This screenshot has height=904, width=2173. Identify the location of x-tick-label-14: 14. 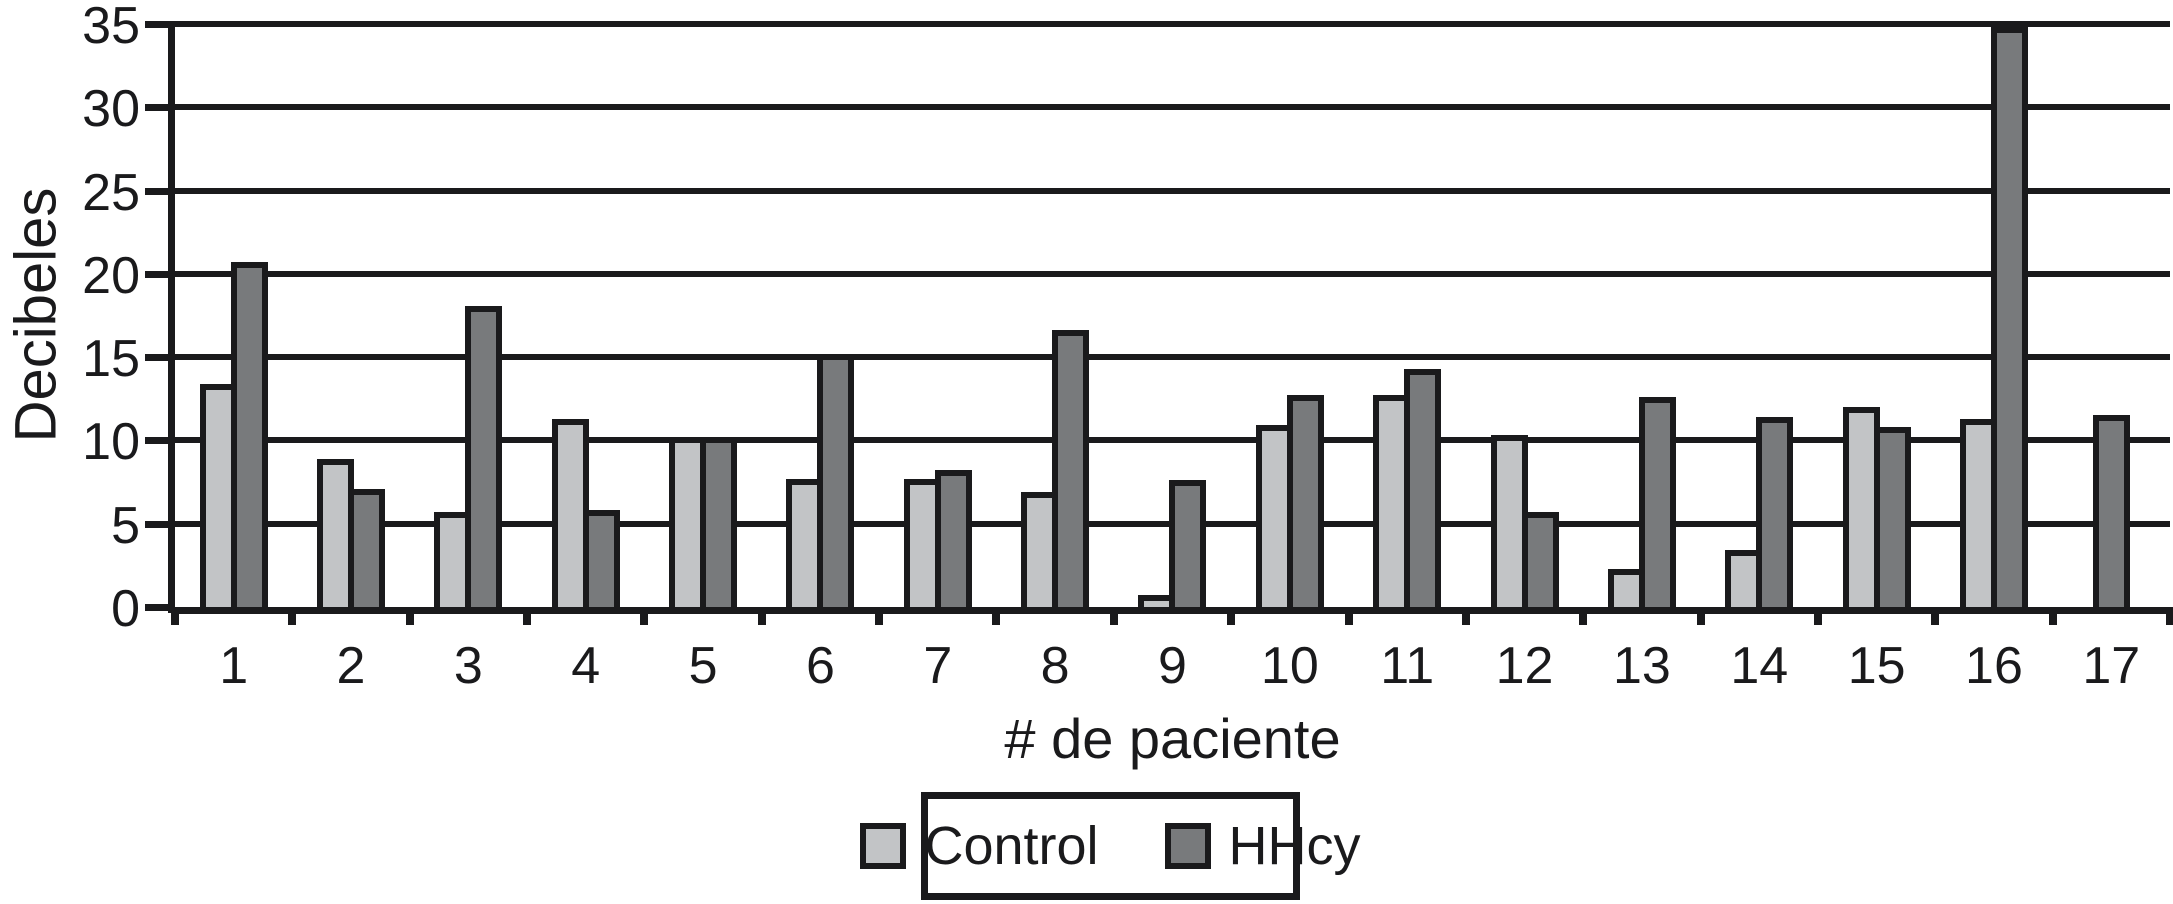
(1759, 666).